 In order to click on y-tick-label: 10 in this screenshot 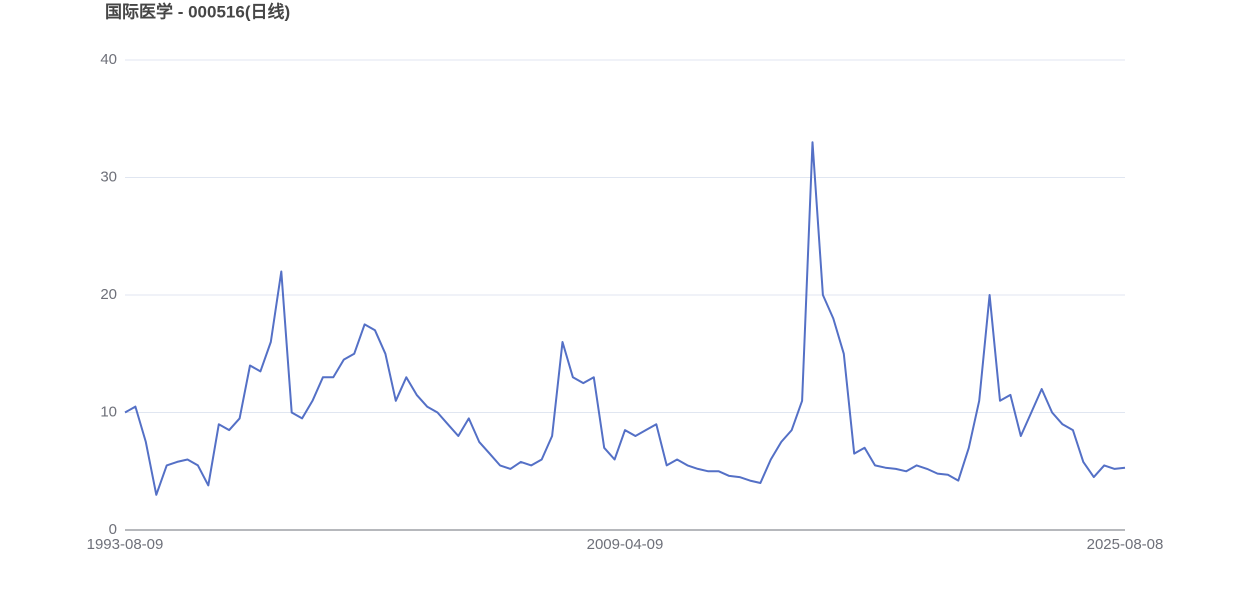, I will do `click(108, 411)`.